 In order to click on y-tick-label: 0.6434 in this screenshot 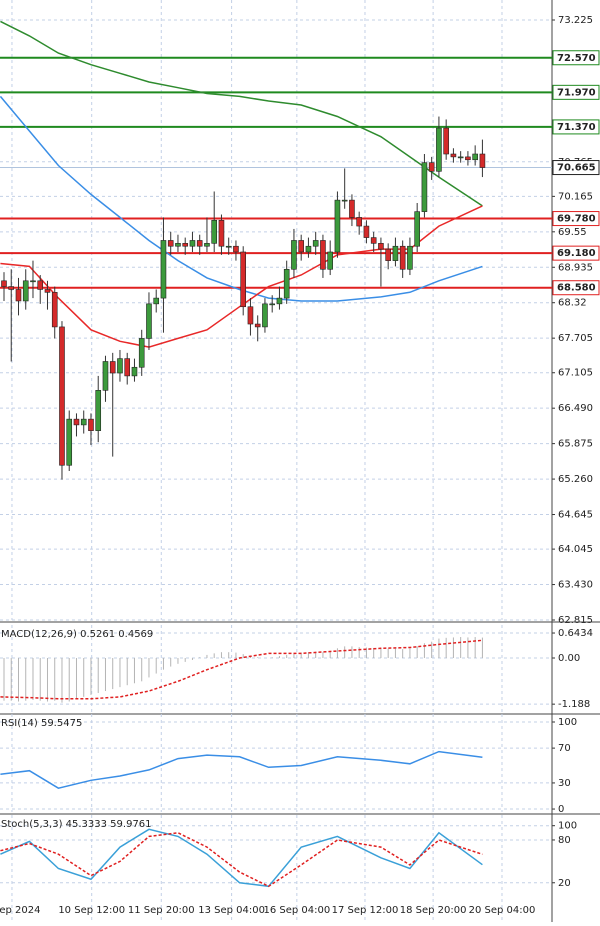, I will do `click(575, 633)`.